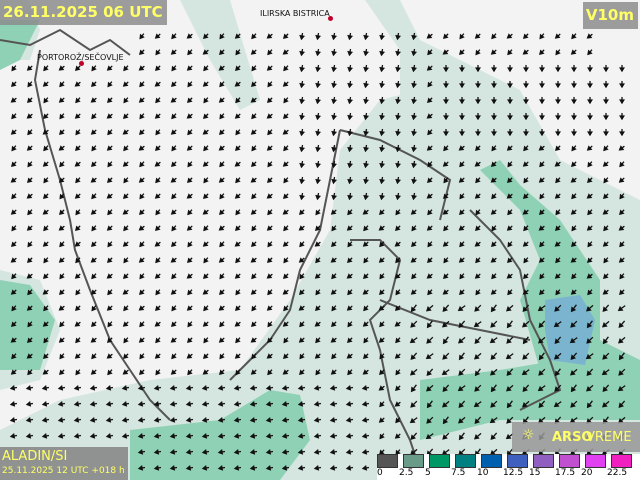  I want to click on legend-tick: 2.5, so click(406, 473).